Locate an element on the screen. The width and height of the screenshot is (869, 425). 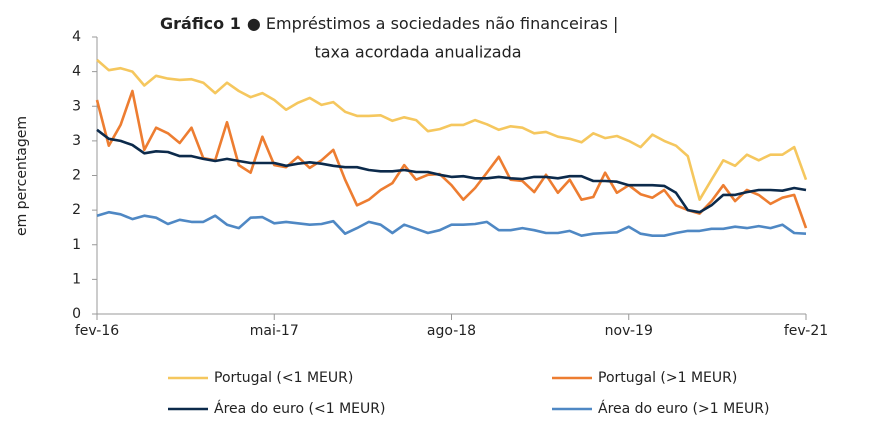
y-axis-label: em percentagem is located at coordinates (22, 176).